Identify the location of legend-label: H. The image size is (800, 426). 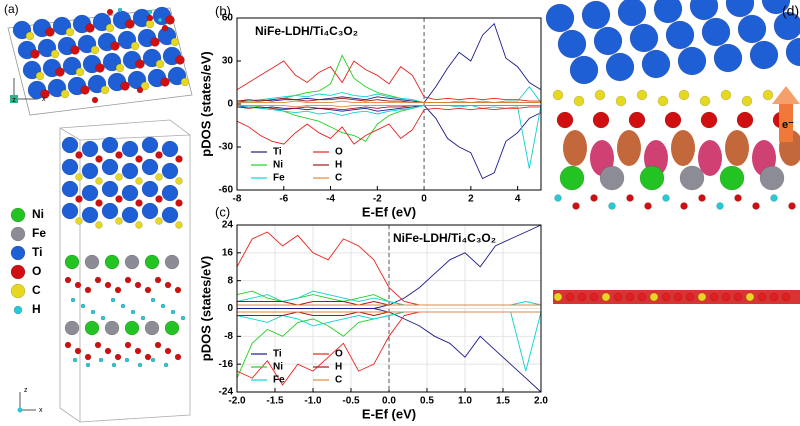
(36, 309).